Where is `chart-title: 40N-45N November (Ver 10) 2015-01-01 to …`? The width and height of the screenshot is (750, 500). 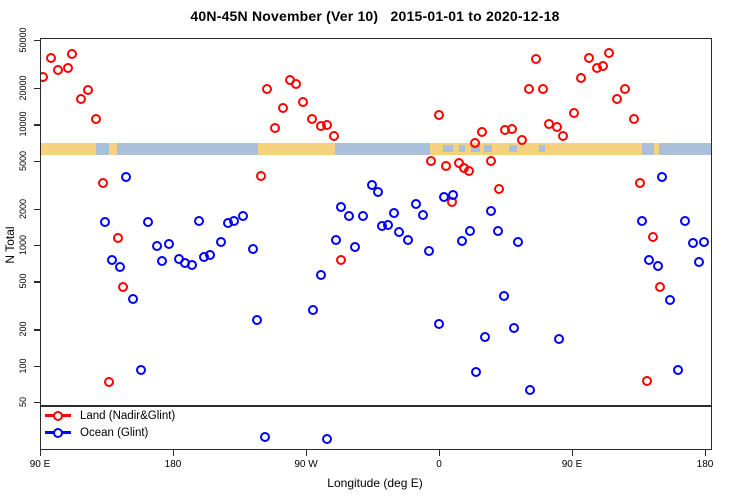
chart-title: 40N-45N November (Ver 10) 2015-01-01 to … is located at coordinates (375, 16).